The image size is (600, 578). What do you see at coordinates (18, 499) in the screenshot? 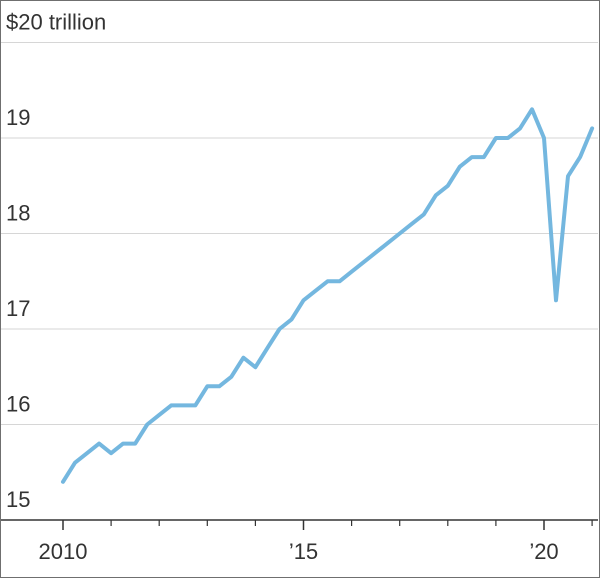
I see `y-tick-label-15: 15` at bounding box center [18, 499].